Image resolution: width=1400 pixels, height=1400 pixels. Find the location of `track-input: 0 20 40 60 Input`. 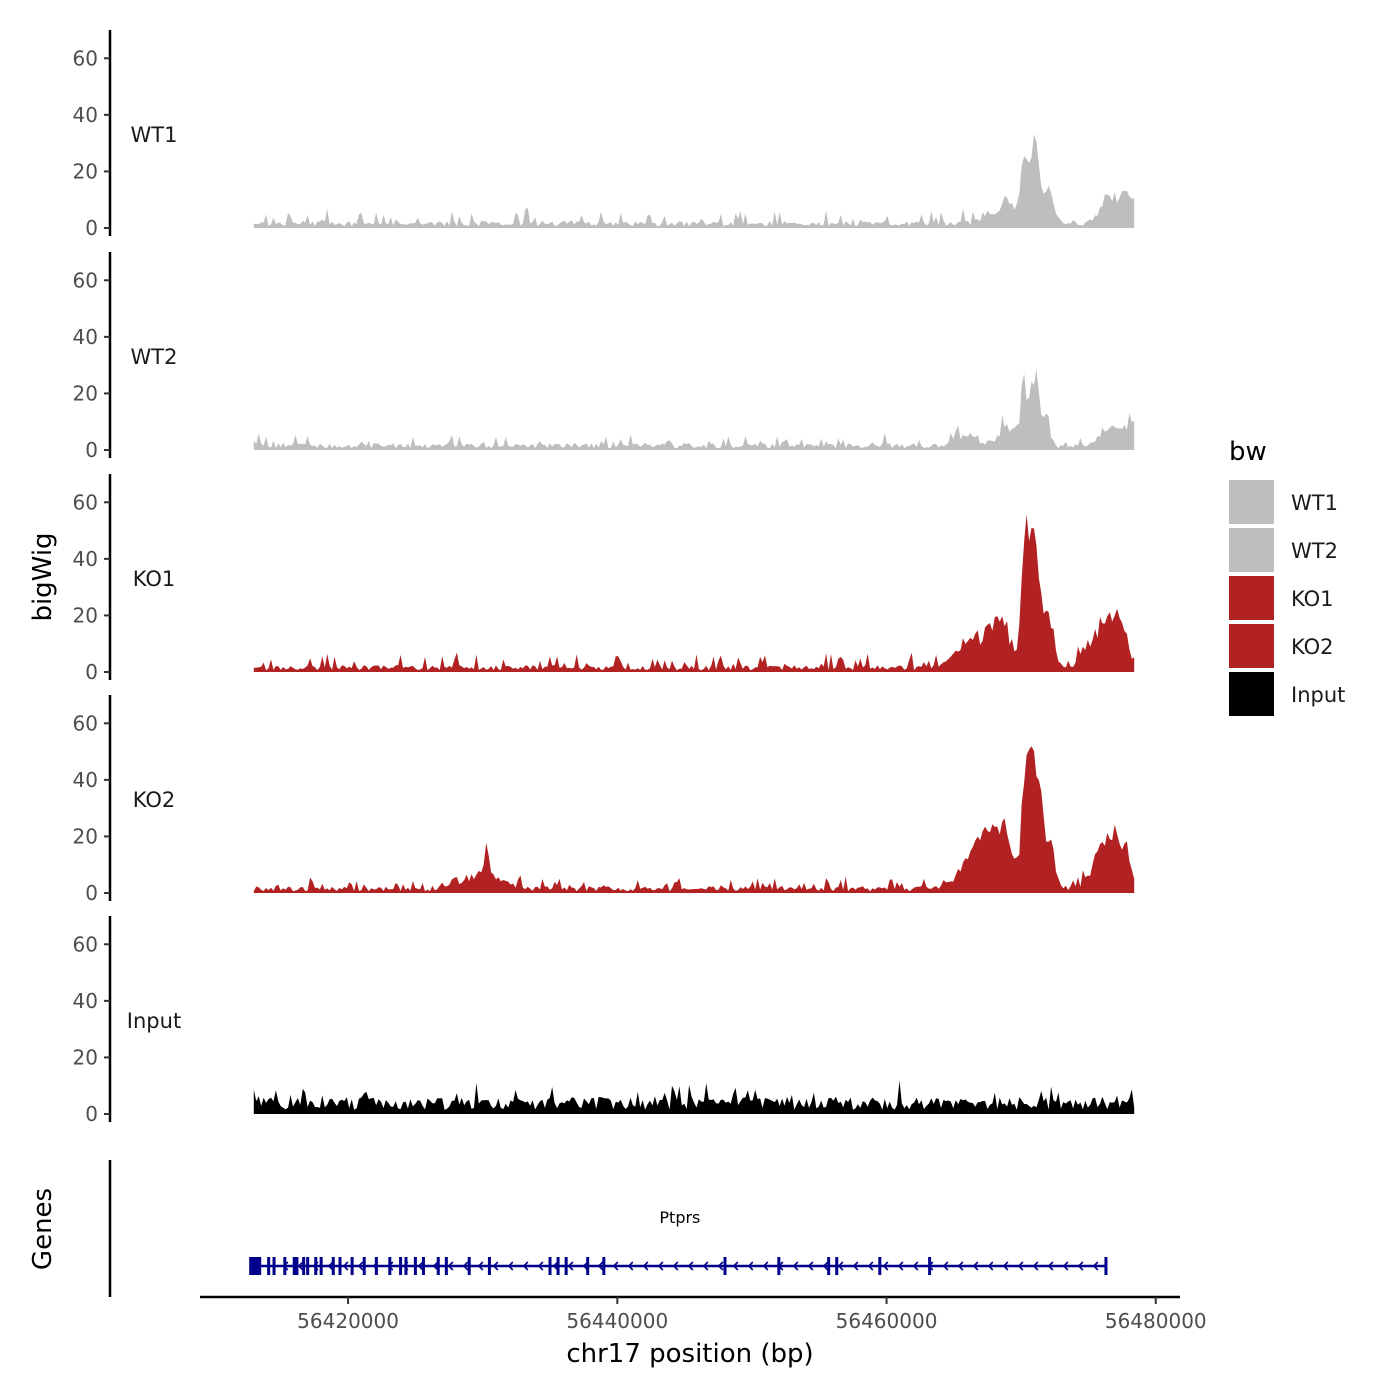

track-input: 0 20 40 60 Input is located at coordinates (604, 1021).